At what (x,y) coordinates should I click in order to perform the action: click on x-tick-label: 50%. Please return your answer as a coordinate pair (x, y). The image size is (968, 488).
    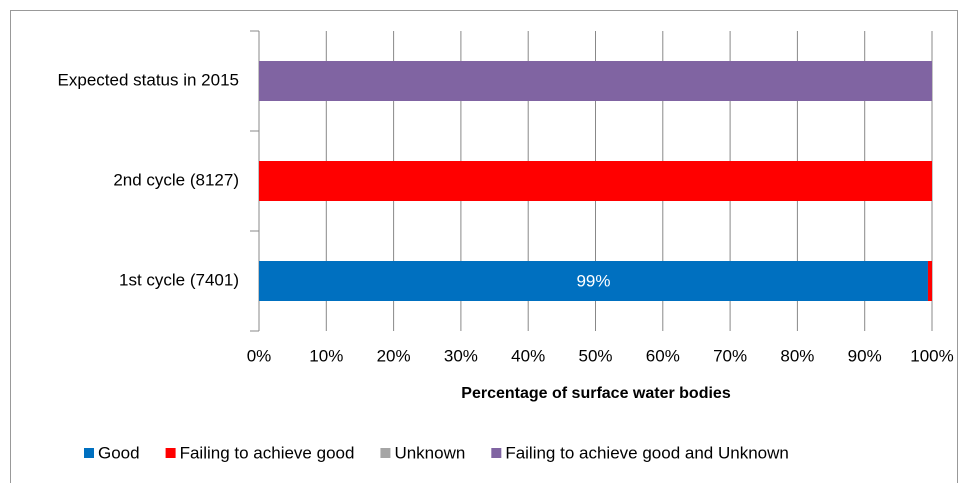
    Looking at the image, I should click on (595, 355).